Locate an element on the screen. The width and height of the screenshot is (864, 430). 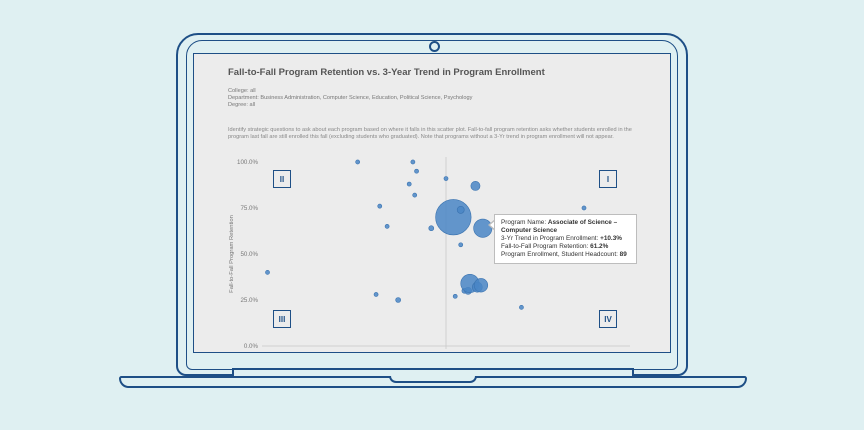
y-tick-label: 75.0% is located at coordinates (249, 208).